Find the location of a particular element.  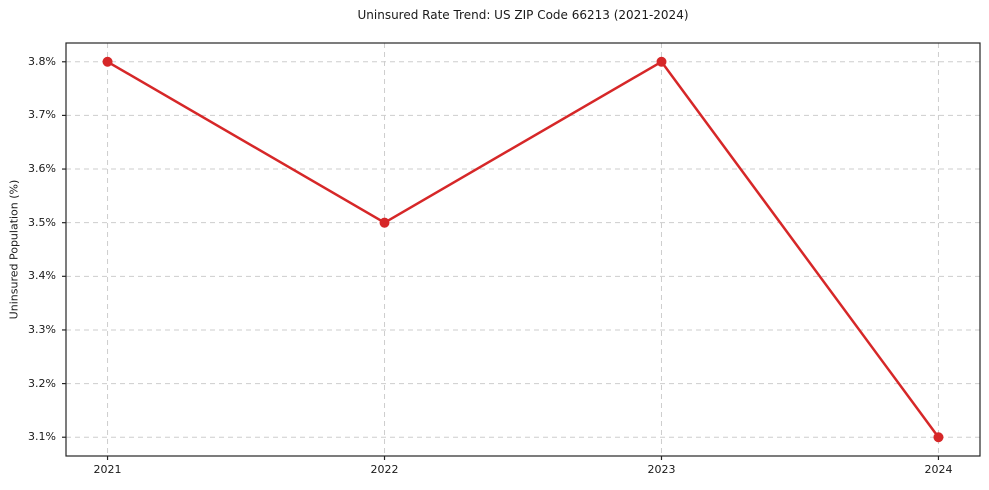

x-tick-label: 2022 is located at coordinates (384, 469).